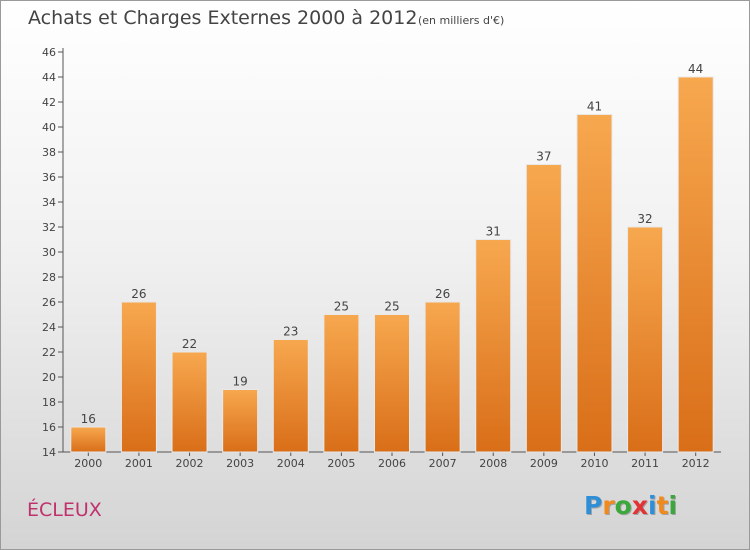  What do you see at coordinates (639, 505) in the screenshot?
I see `logo-letter: x` at bounding box center [639, 505].